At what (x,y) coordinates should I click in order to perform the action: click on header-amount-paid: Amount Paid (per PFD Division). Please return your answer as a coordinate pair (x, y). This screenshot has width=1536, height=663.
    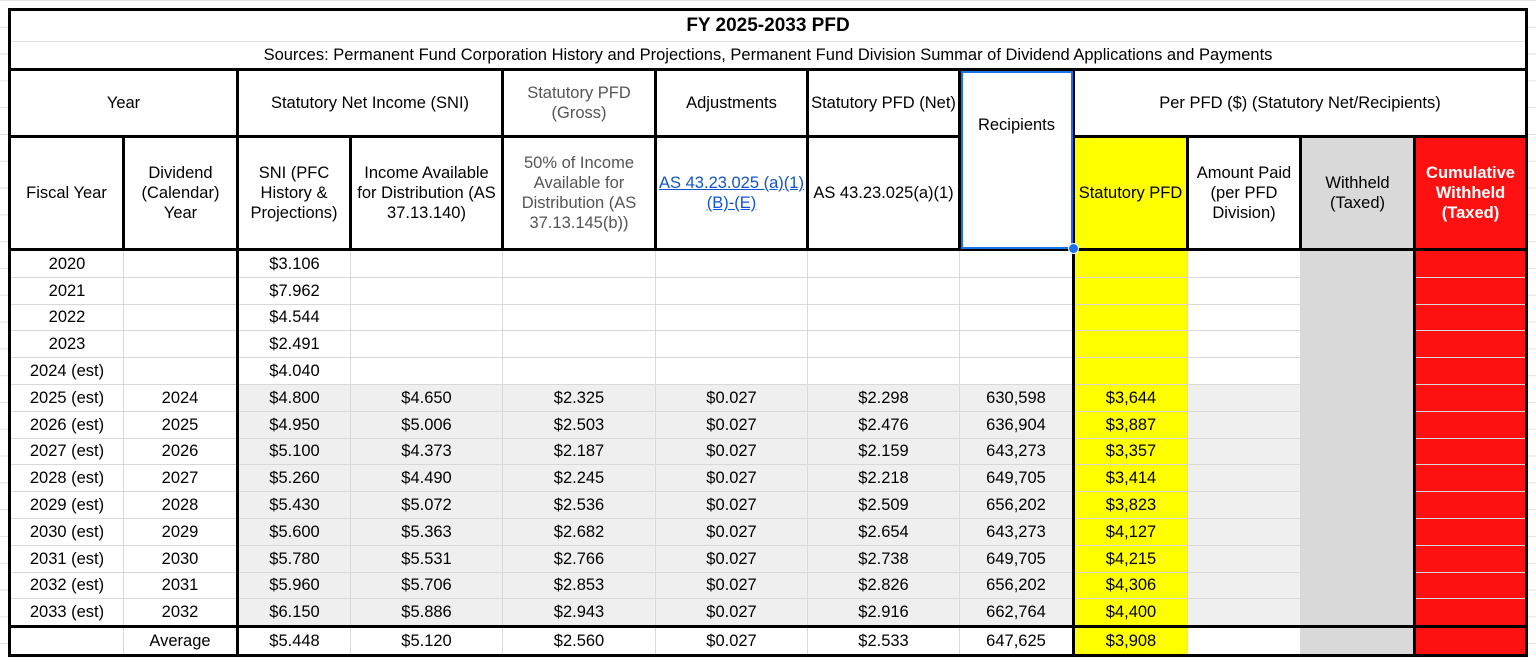
    Looking at the image, I should click on (1244, 193).